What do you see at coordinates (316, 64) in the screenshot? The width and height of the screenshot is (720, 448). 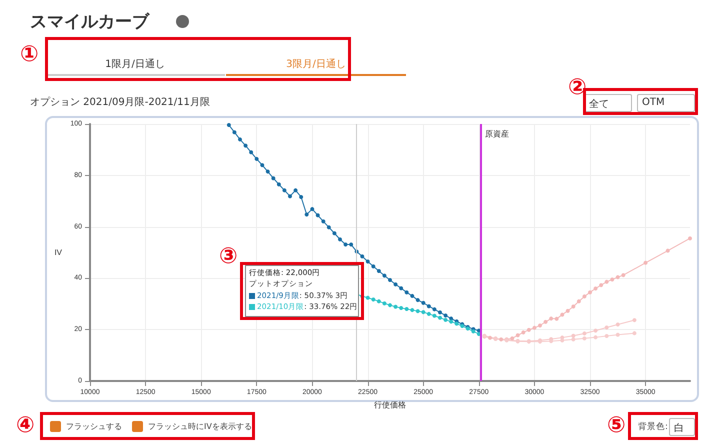 I see `text: 3限月/日通し` at bounding box center [316, 64].